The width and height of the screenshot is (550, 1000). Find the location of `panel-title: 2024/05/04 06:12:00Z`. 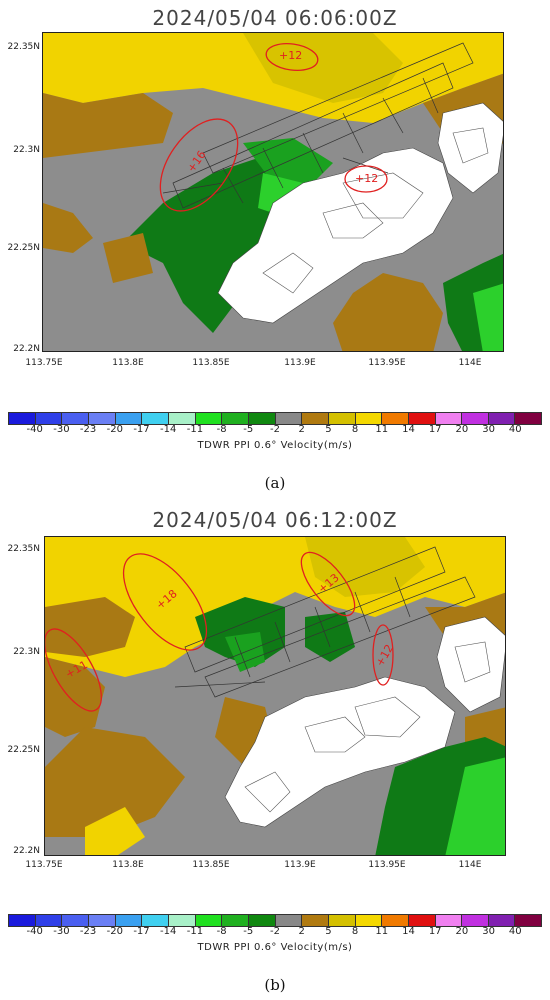

panel-title: 2024/05/04 06:12:00Z is located at coordinates (275, 520).